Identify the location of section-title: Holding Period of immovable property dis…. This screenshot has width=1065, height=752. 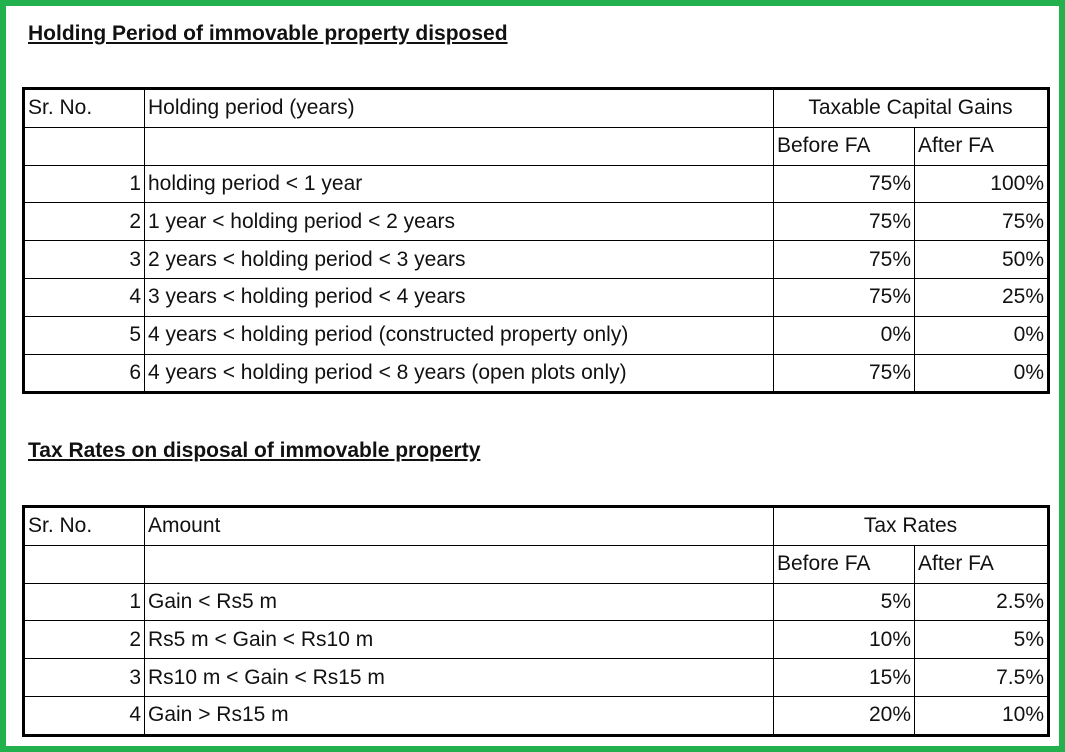
(268, 33).